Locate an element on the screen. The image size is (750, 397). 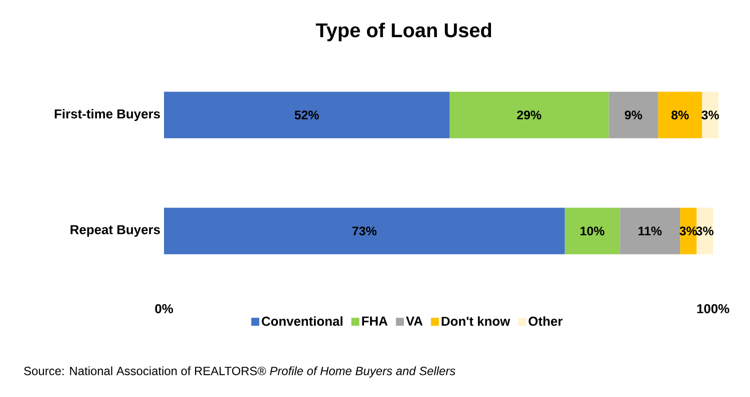
data-label: 29% is located at coordinates (529, 115).